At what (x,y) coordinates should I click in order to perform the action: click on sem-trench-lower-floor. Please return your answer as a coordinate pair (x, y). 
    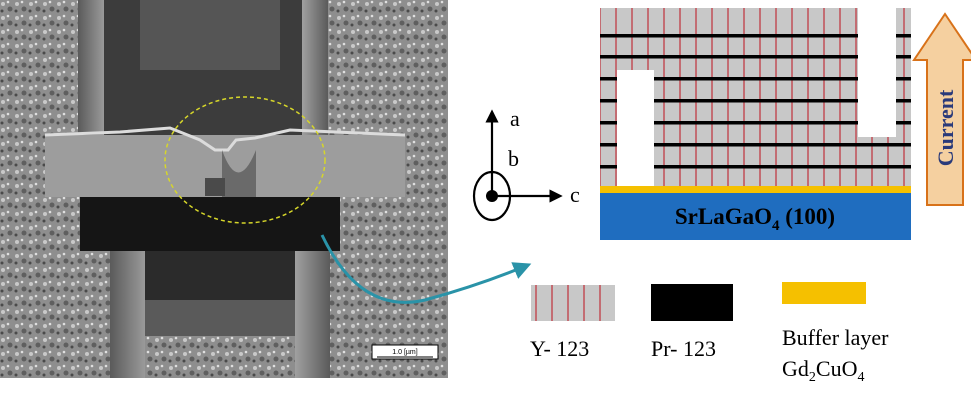
    Looking at the image, I should click on (220, 318).